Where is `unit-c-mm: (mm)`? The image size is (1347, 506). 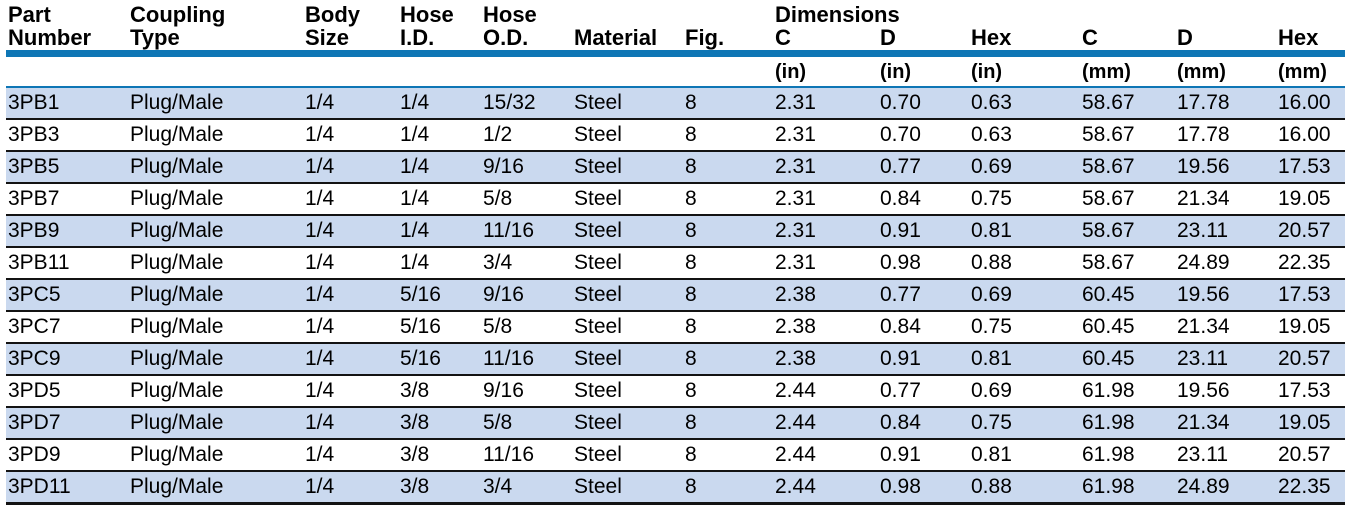 unit-c-mm: (mm) is located at coordinates (1106, 72).